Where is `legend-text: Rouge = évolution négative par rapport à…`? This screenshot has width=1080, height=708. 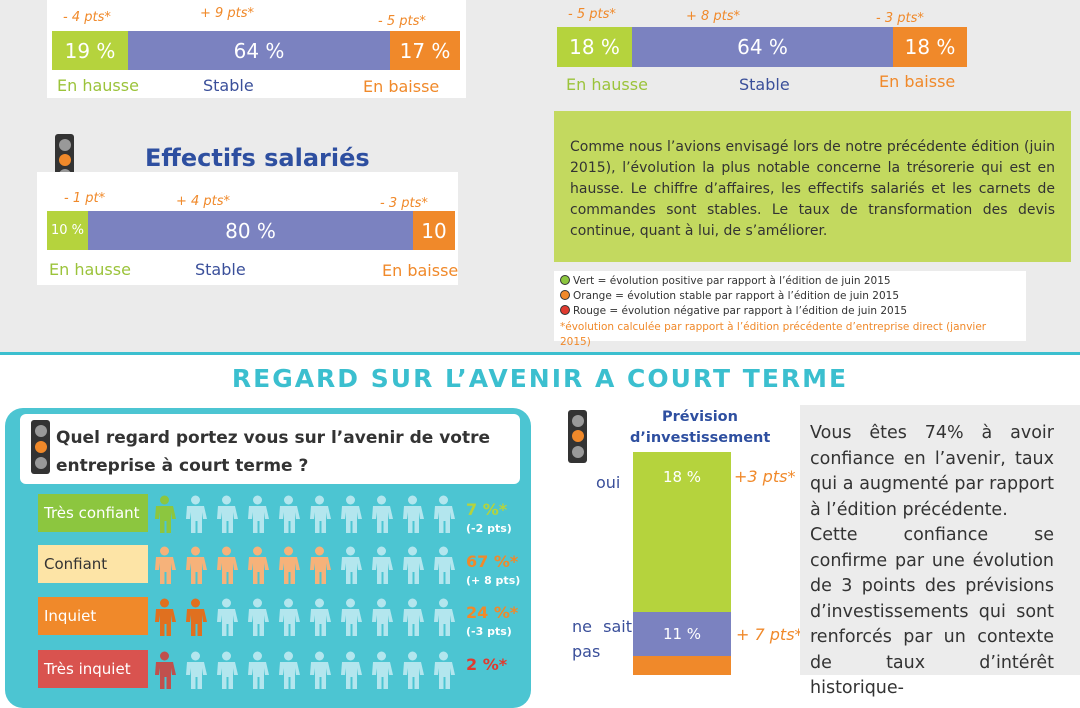 legend-text: Rouge = évolution négative par rapport à… is located at coordinates (740, 311).